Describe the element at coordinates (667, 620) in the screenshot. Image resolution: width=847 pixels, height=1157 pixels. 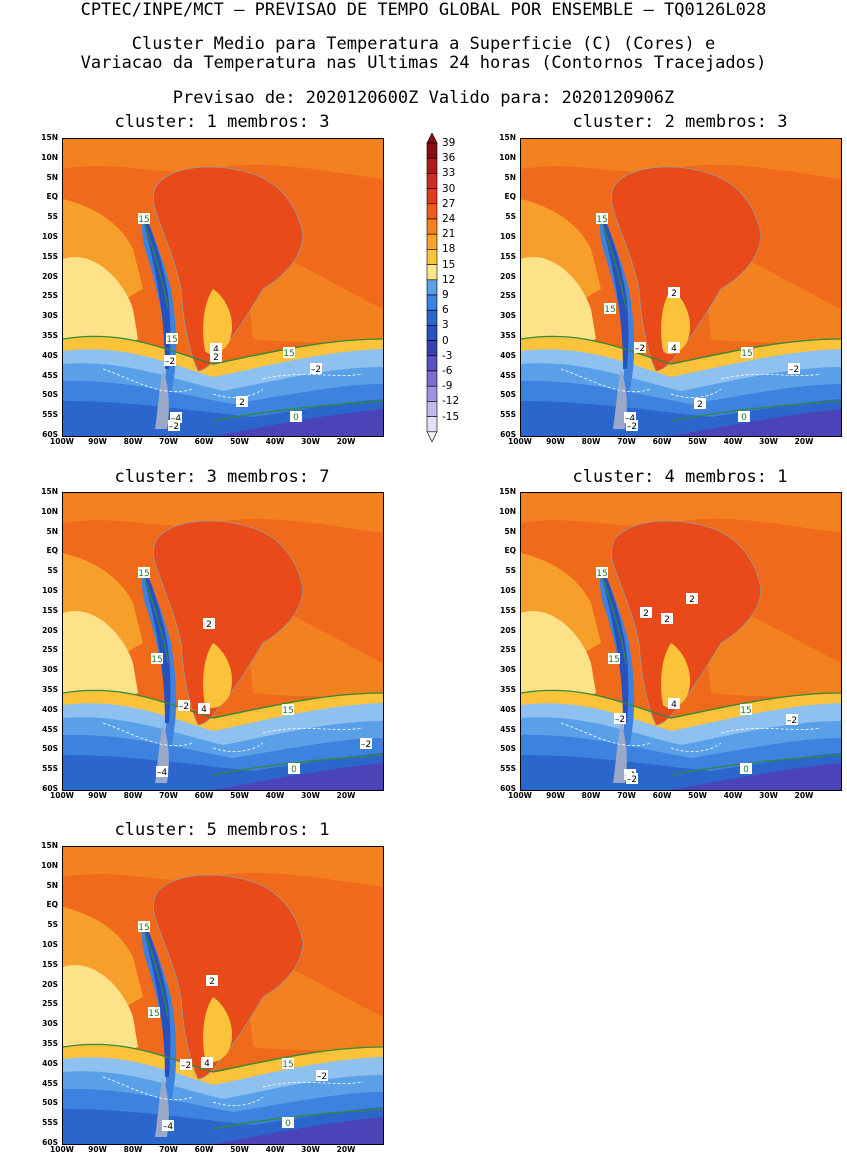
I see `svg-text: 2` at that location.